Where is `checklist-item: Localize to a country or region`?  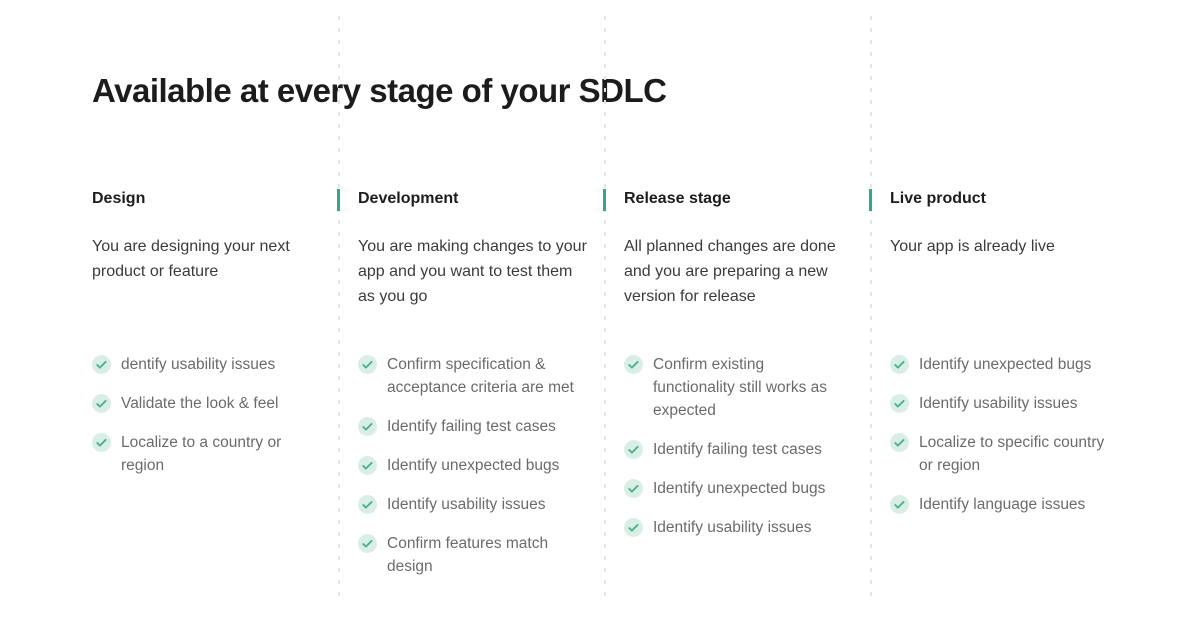
checklist-item: Localize to a country or region is located at coordinates (215, 454).